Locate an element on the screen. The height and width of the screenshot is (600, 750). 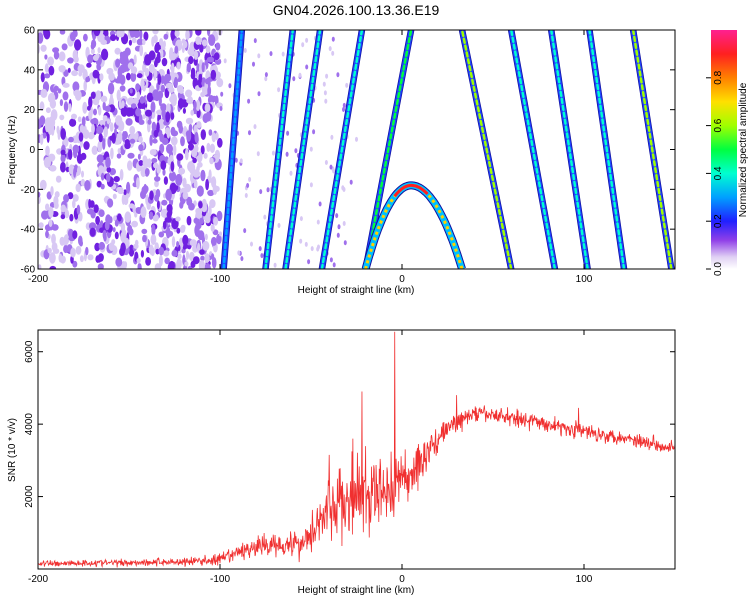
x-tick-label: -100 is located at coordinates (220, 279).